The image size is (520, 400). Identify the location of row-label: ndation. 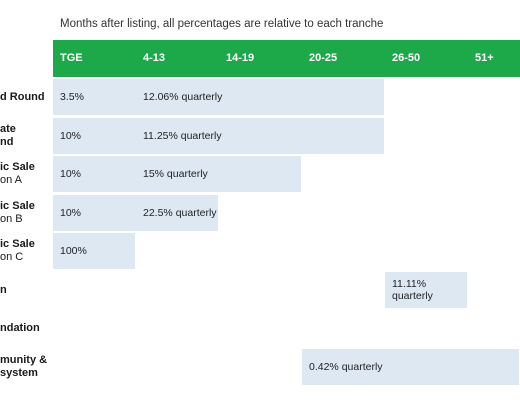
(26, 329).